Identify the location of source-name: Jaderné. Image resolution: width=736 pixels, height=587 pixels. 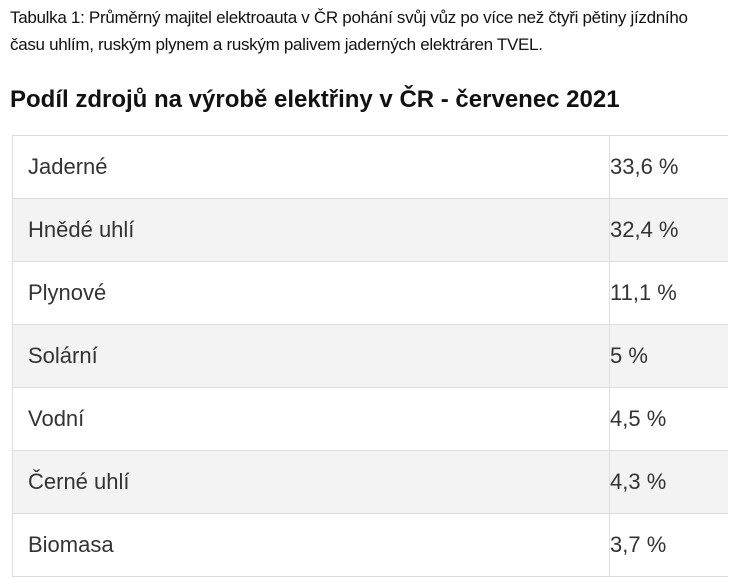
(311, 167).